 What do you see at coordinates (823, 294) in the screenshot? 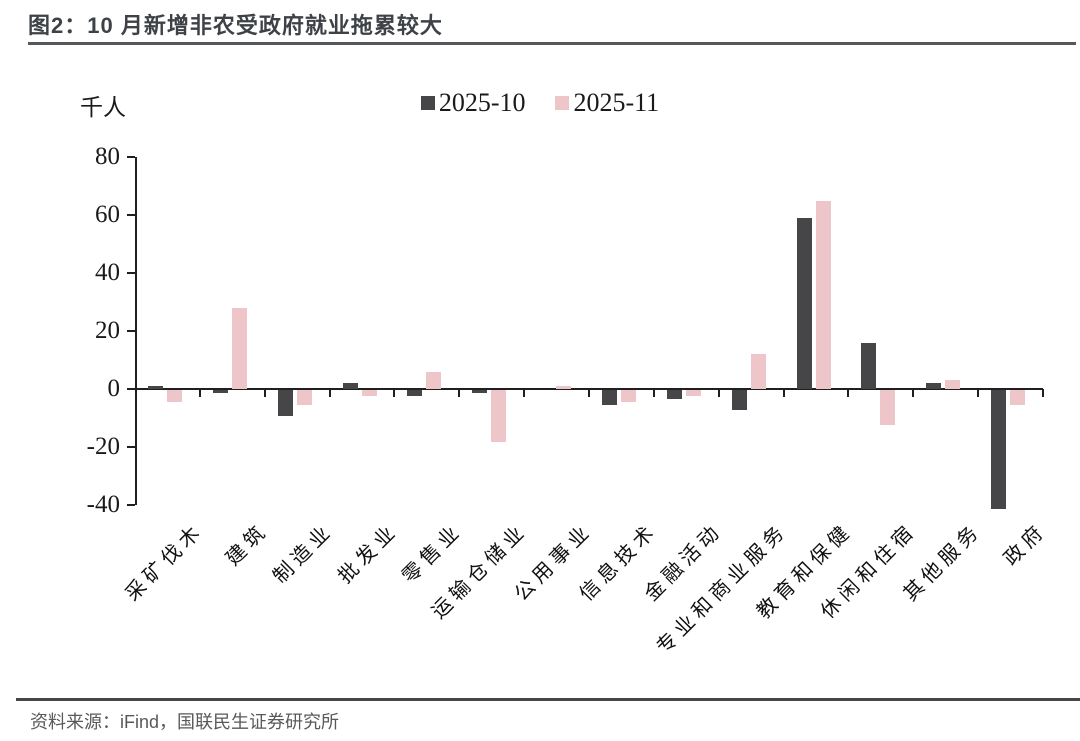
I see `bar-2025-11-教育和保健` at bounding box center [823, 294].